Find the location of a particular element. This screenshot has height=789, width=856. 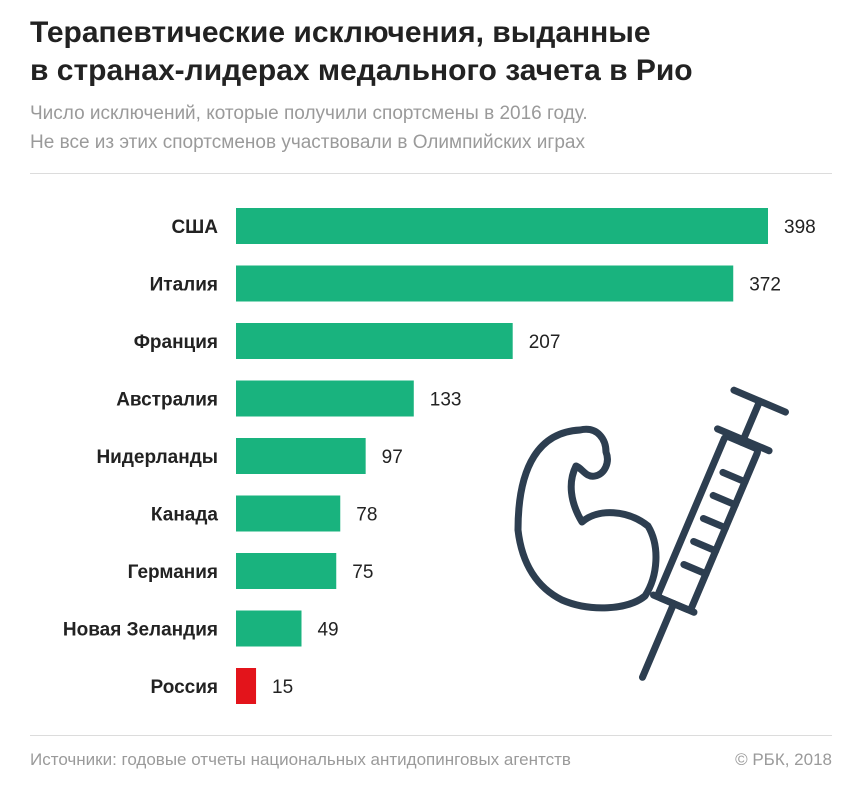

copyright-note: © РБК, 2018 is located at coordinates (783, 759).